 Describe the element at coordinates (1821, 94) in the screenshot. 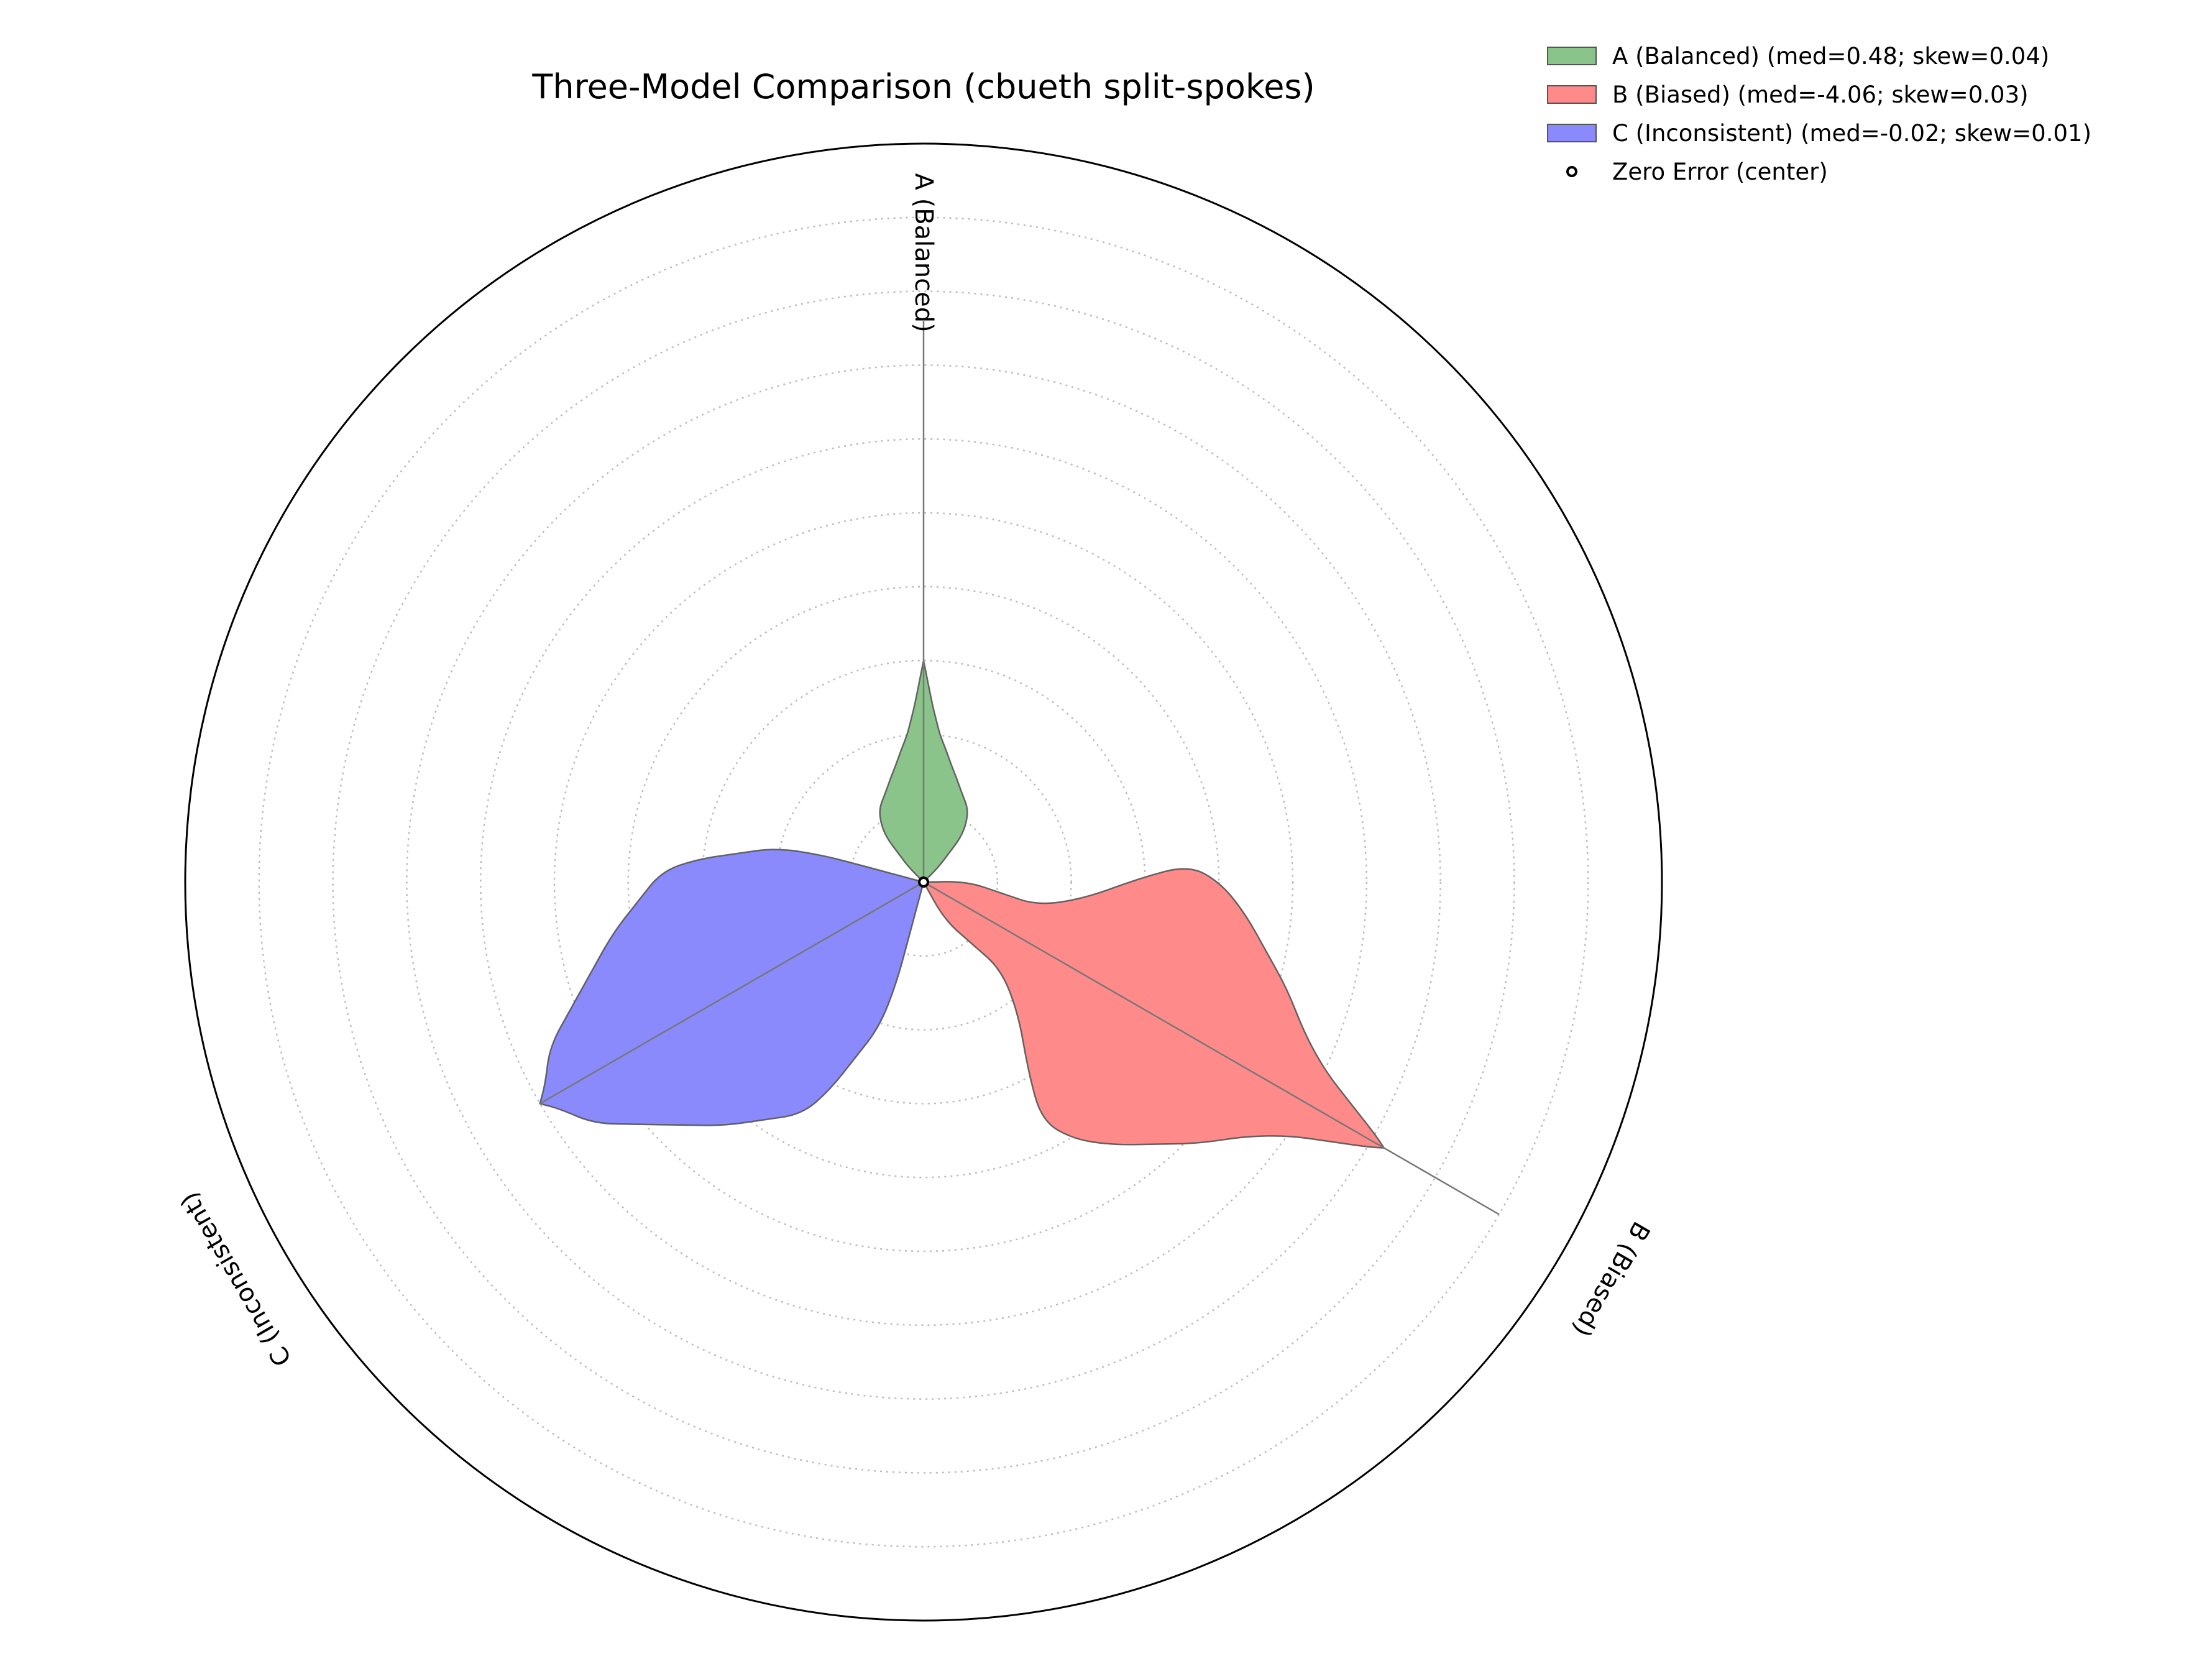

I see `legend-entry-b-biased: B (Biased) (med=-4.06; skew=0.03)` at that location.